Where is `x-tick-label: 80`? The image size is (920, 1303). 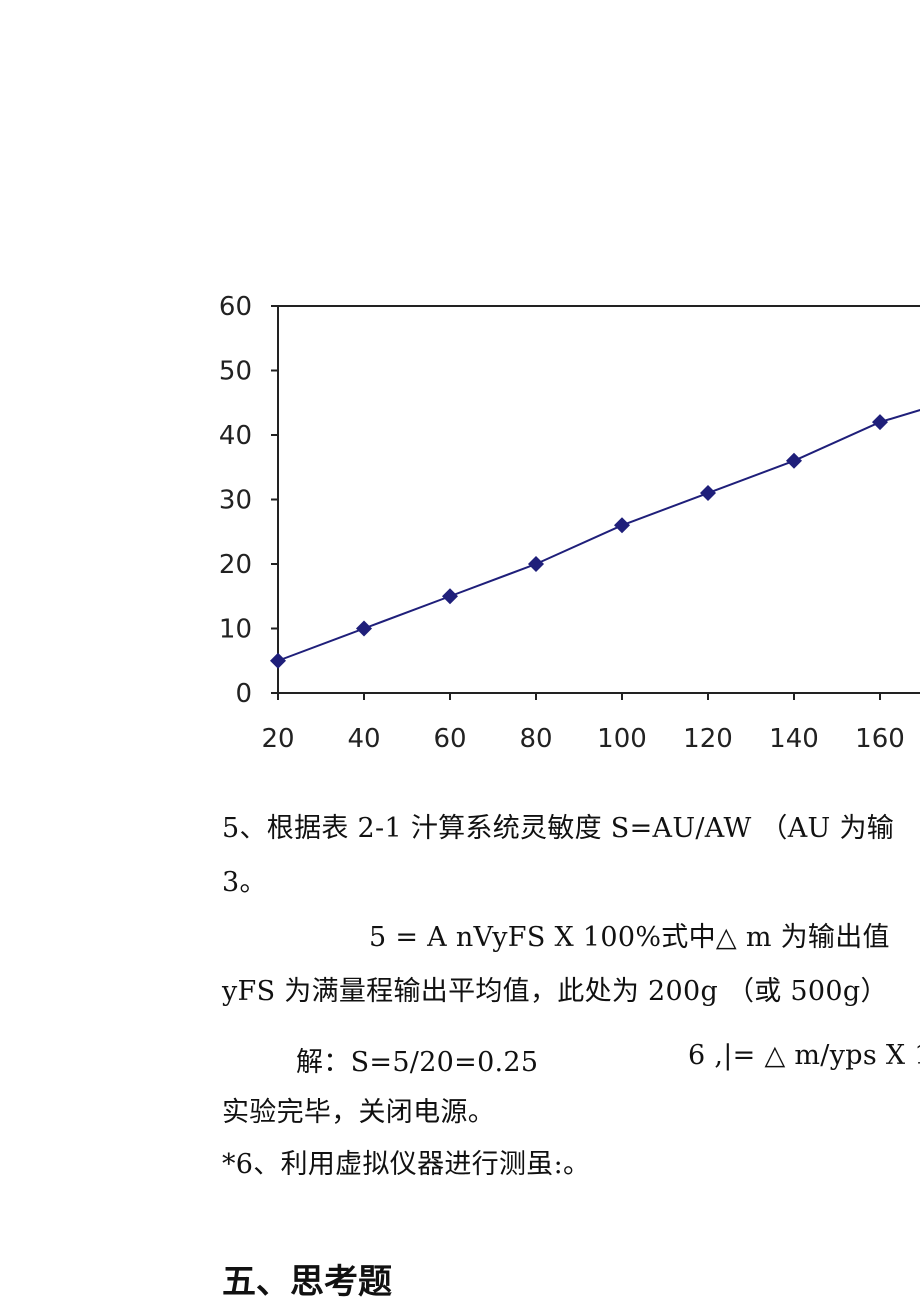
x-tick-label: 80 is located at coordinates (535, 739).